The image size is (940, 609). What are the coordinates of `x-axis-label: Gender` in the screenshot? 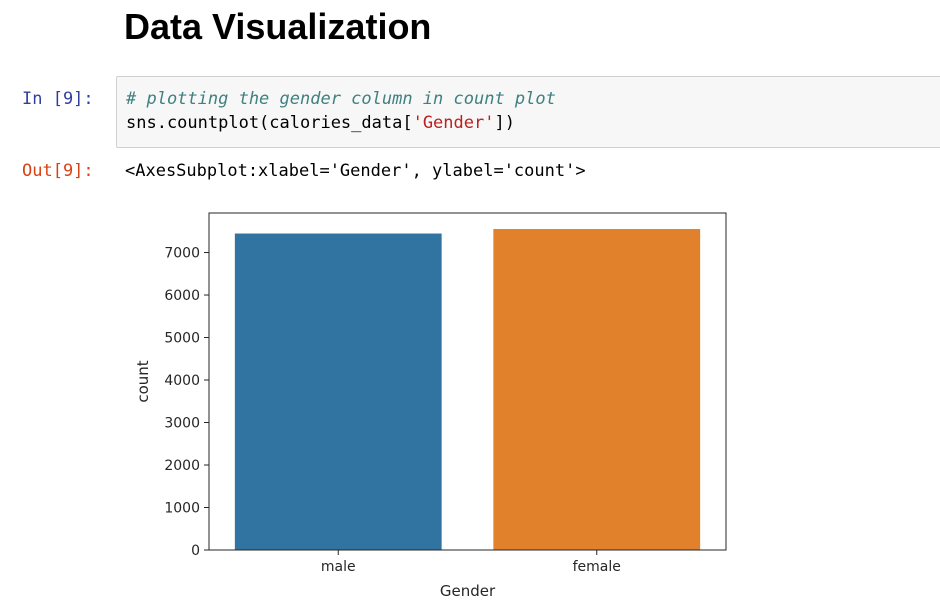 It's located at (468, 591).